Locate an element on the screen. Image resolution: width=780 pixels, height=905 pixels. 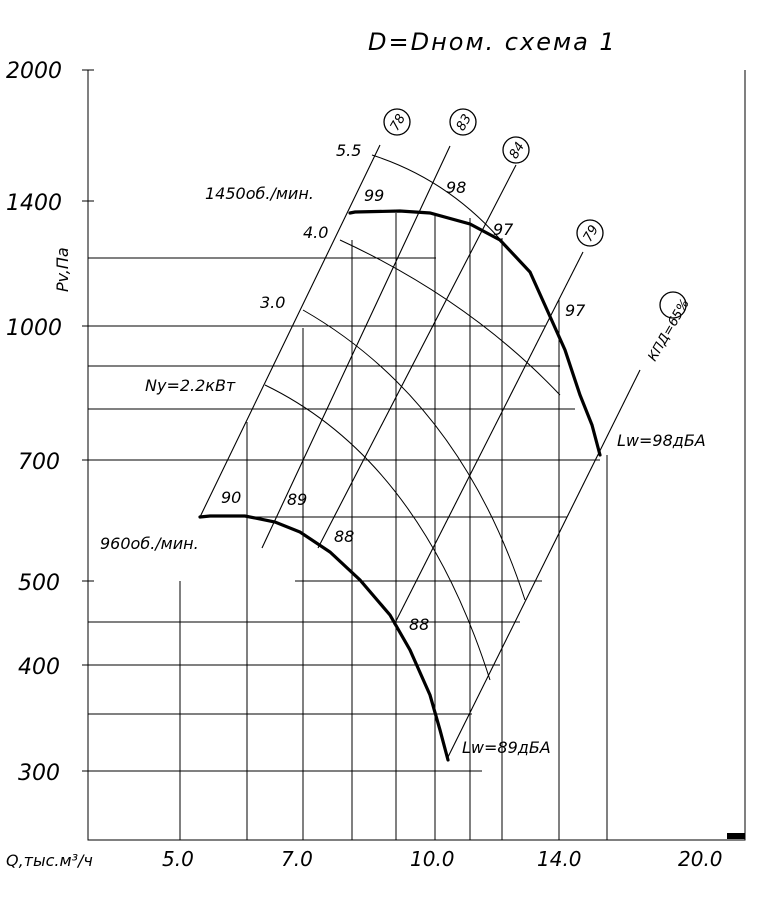
noise-1450-98: 98 is located at coordinates (456, 187).